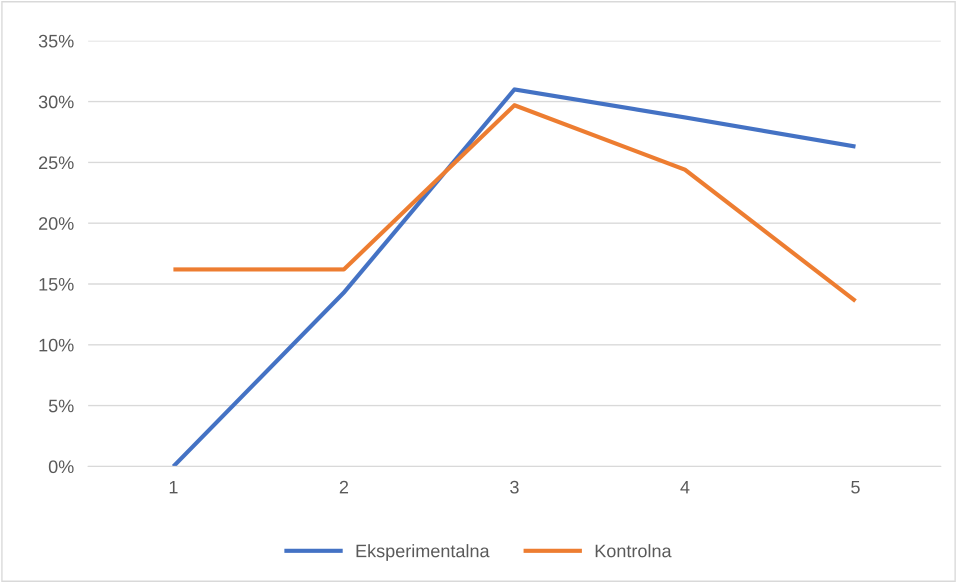 Image resolution: width=958 pixels, height=583 pixels. What do you see at coordinates (174, 487) in the screenshot?
I see `x-tick-label: 1` at bounding box center [174, 487].